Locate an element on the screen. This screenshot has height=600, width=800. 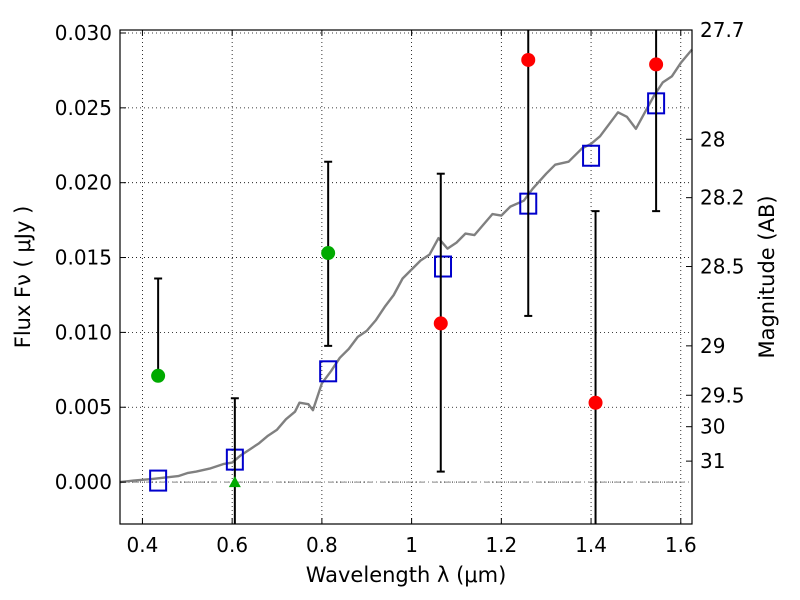
right-tick-label: 30 is located at coordinates (712, 427).